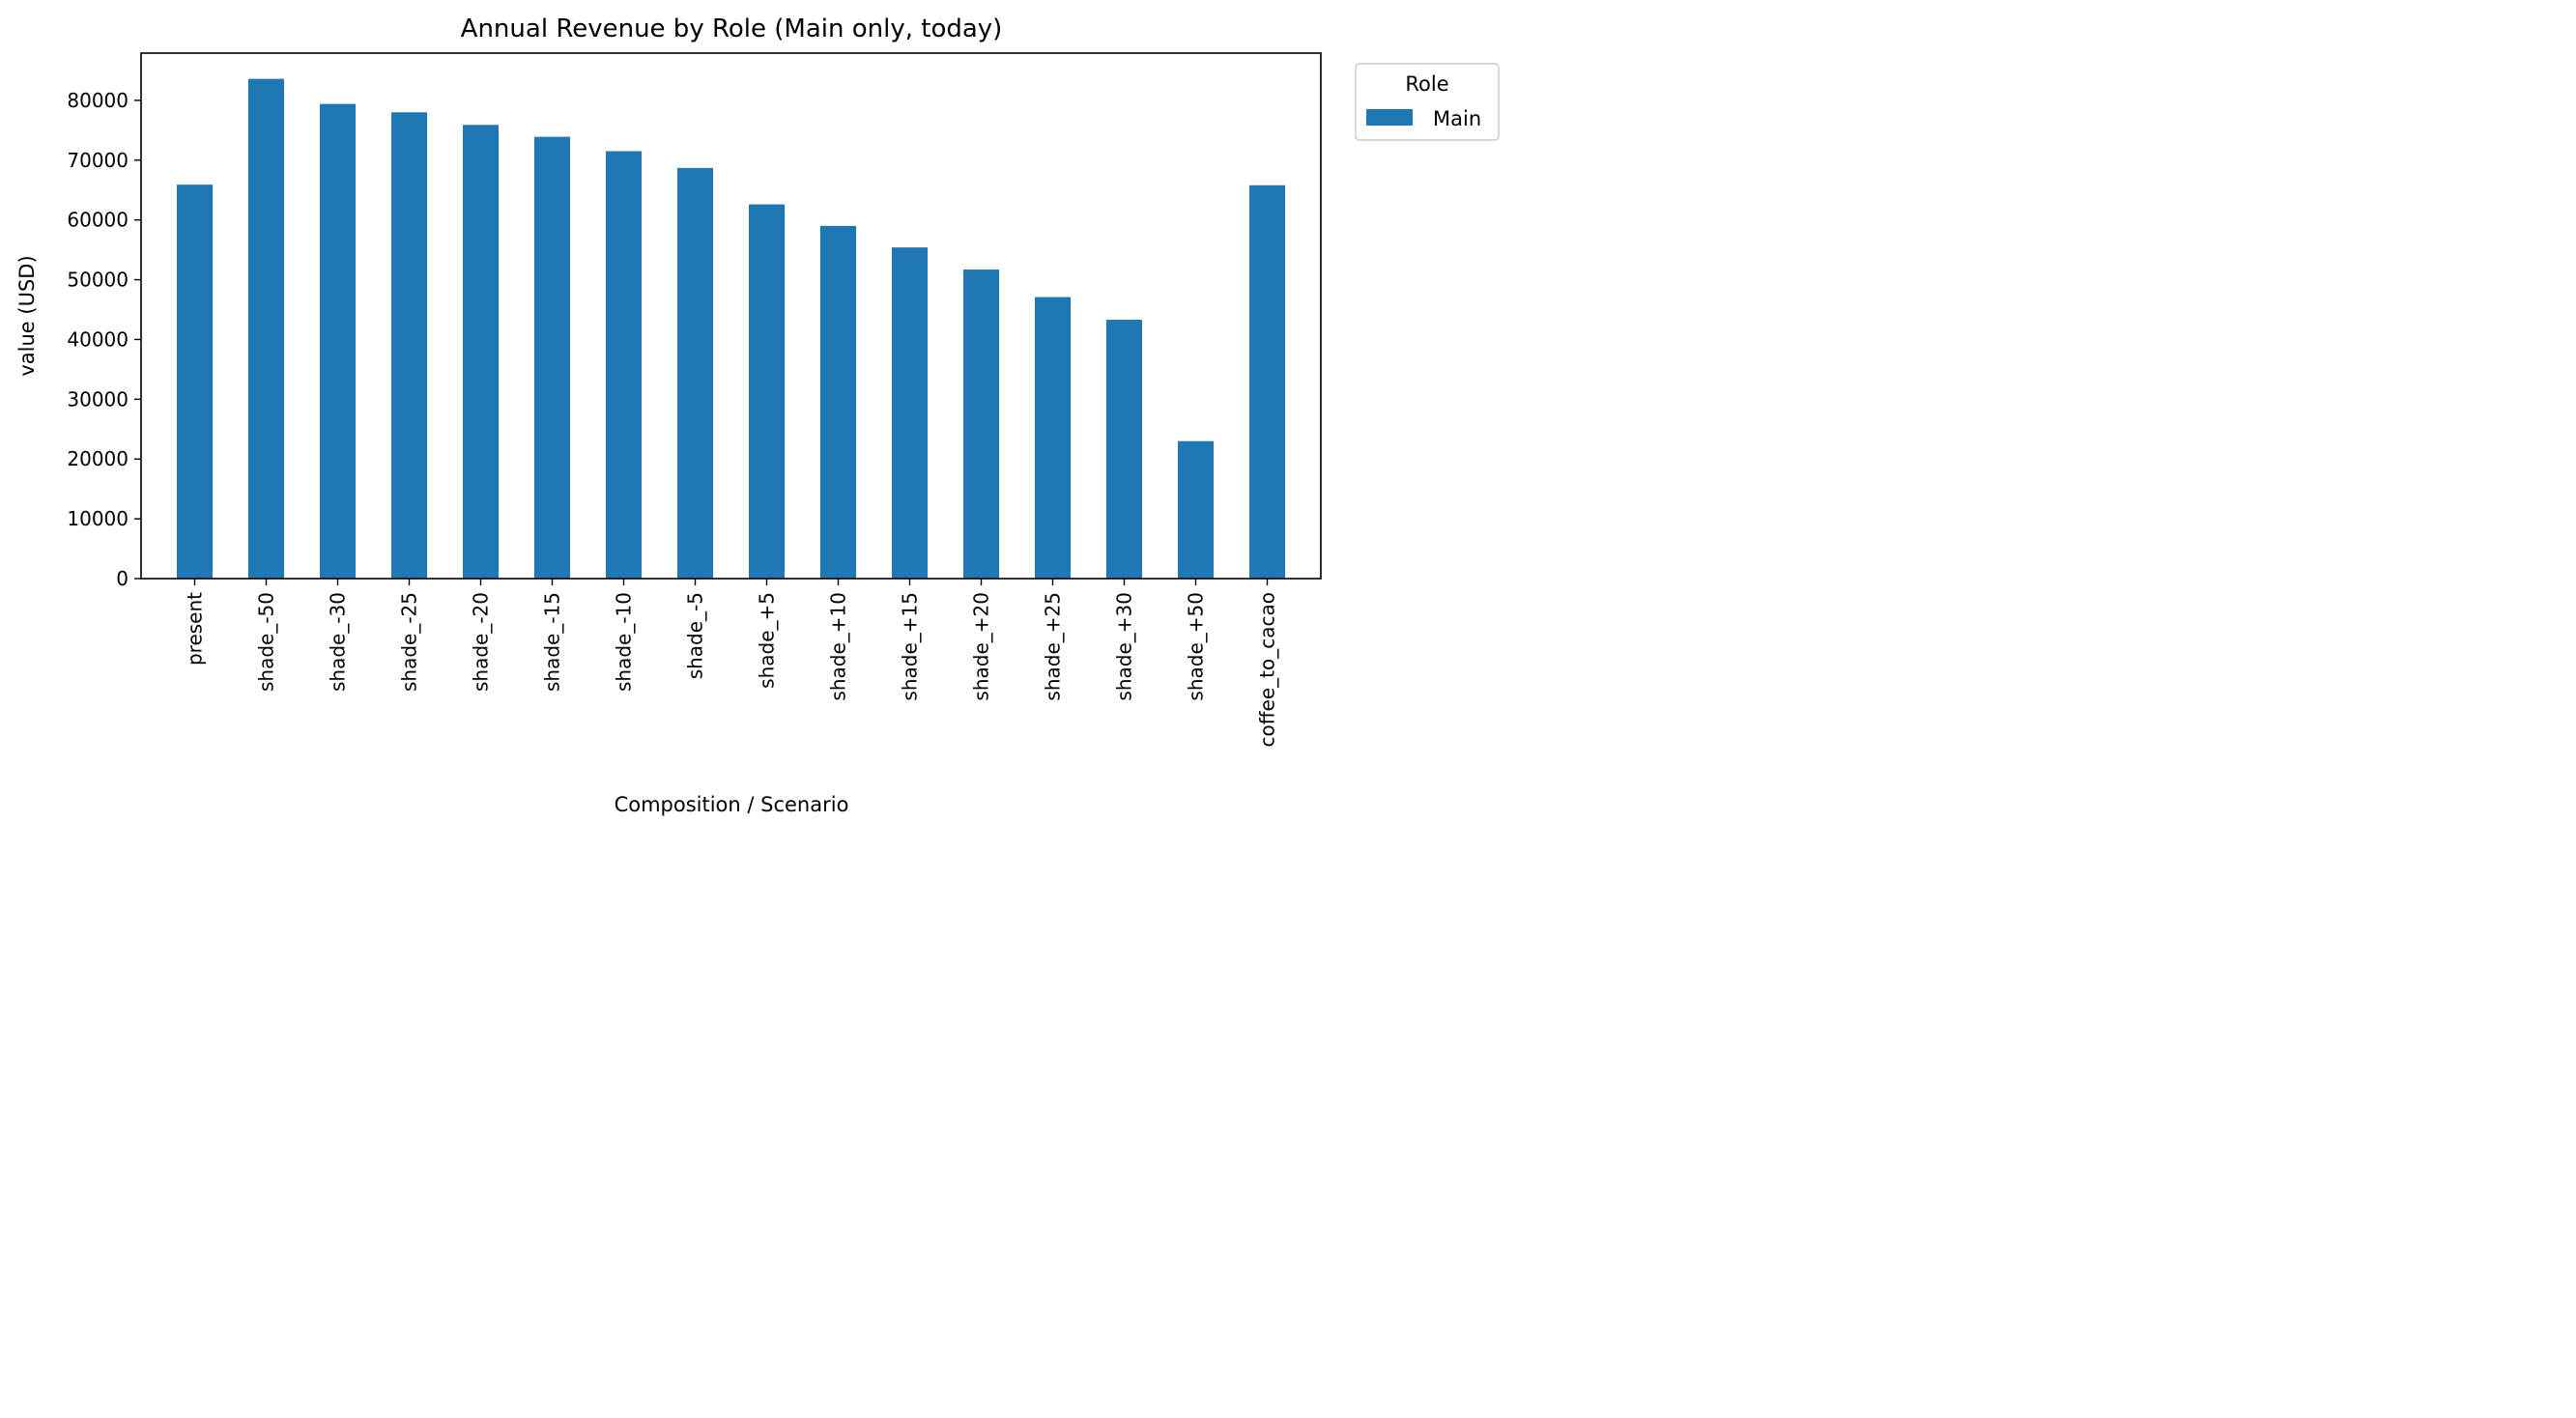 The width and height of the screenshot is (2576, 1418). Describe the element at coordinates (1053, 438) in the screenshot. I see `bar-shade_+25` at that location.